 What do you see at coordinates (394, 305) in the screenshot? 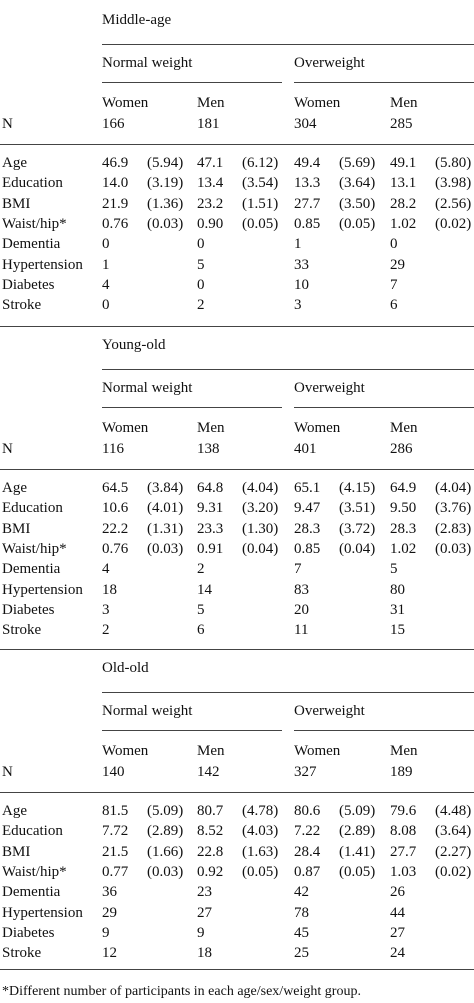
I see `cell-value: 6` at bounding box center [394, 305].